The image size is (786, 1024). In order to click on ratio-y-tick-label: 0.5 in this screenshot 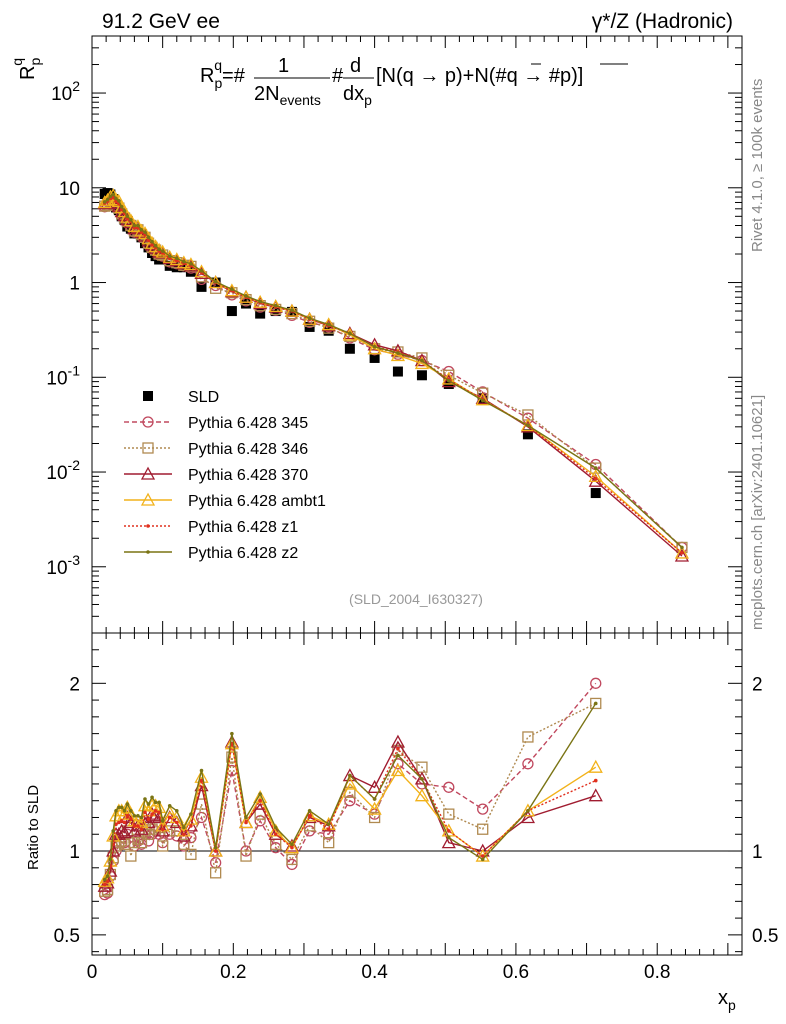, I will do `click(67, 936)`.